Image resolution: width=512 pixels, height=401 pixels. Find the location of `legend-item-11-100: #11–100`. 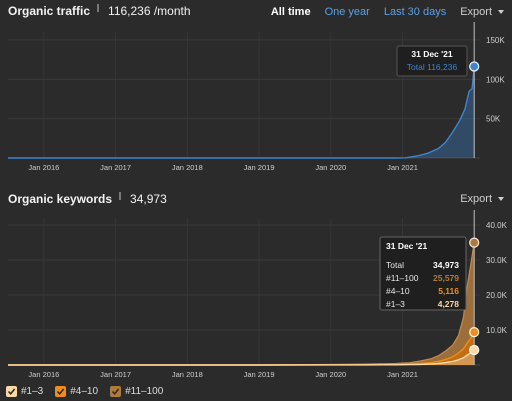

legend-item-11-100: #11–100 is located at coordinates (136, 391).